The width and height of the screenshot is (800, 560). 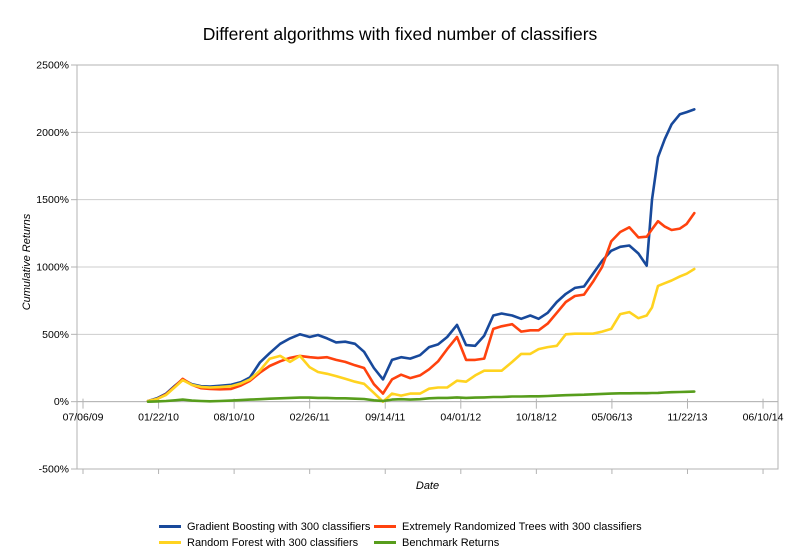 I want to click on x-tick-label: 09/14/11, so click(x=385, y=418).